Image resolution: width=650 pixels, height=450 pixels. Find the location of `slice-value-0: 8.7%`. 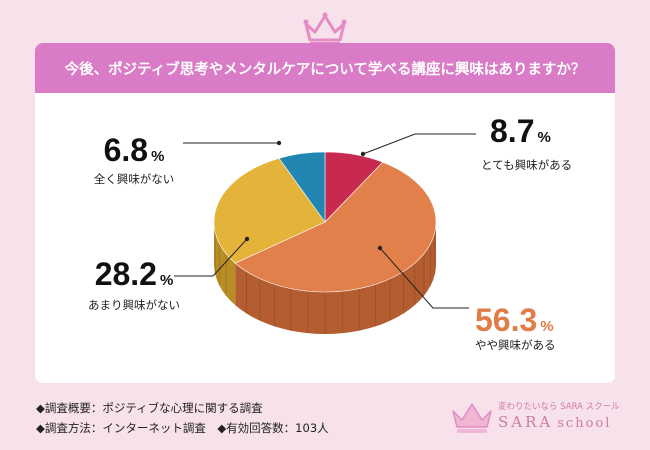

slice-value-0: 8.7% is located at coordinates (520, 131).